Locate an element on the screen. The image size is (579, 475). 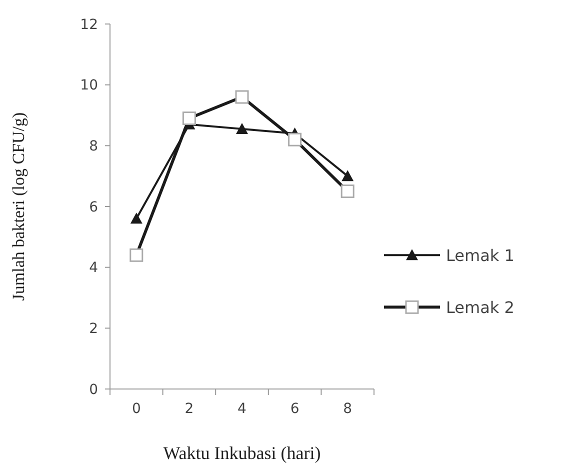
y-axis-title: Jumlah bakteri (log CFU/g) is located at coordinates (18, 206).